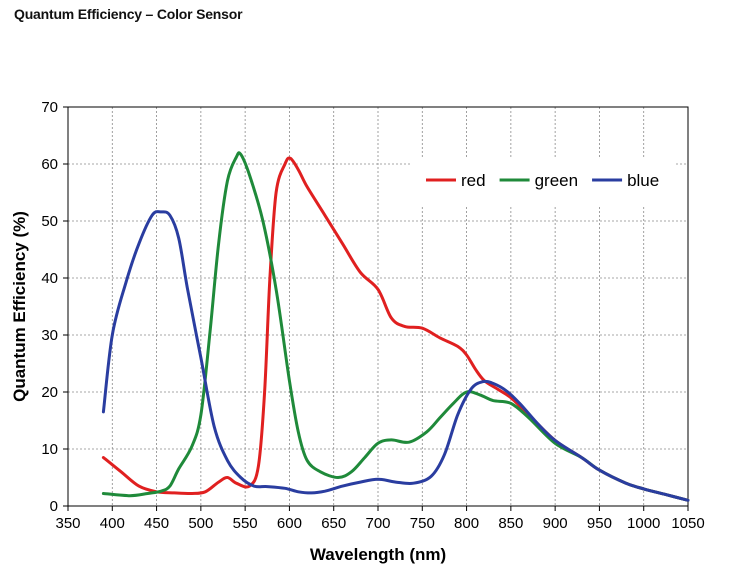 The width and height of the screenshot is (750, 570). Describe the element at coordinates (156, 523) in the screenshot. I see `x-tick-label: 450` at that location.